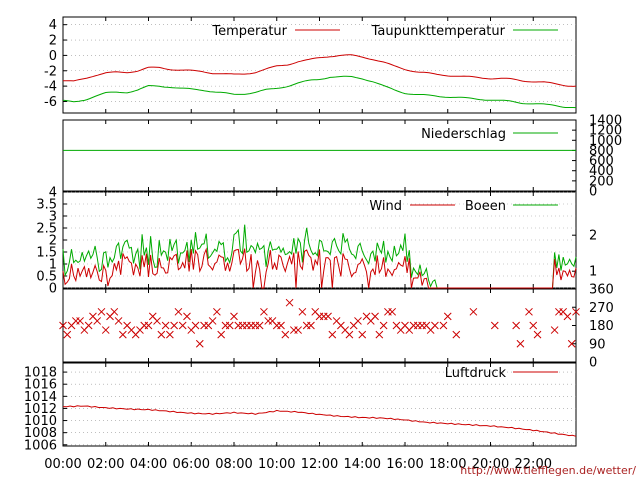 This screenshot has width=640, height=480. I want to click on x-tick-label-0000: 00:00, so click(62, 464).